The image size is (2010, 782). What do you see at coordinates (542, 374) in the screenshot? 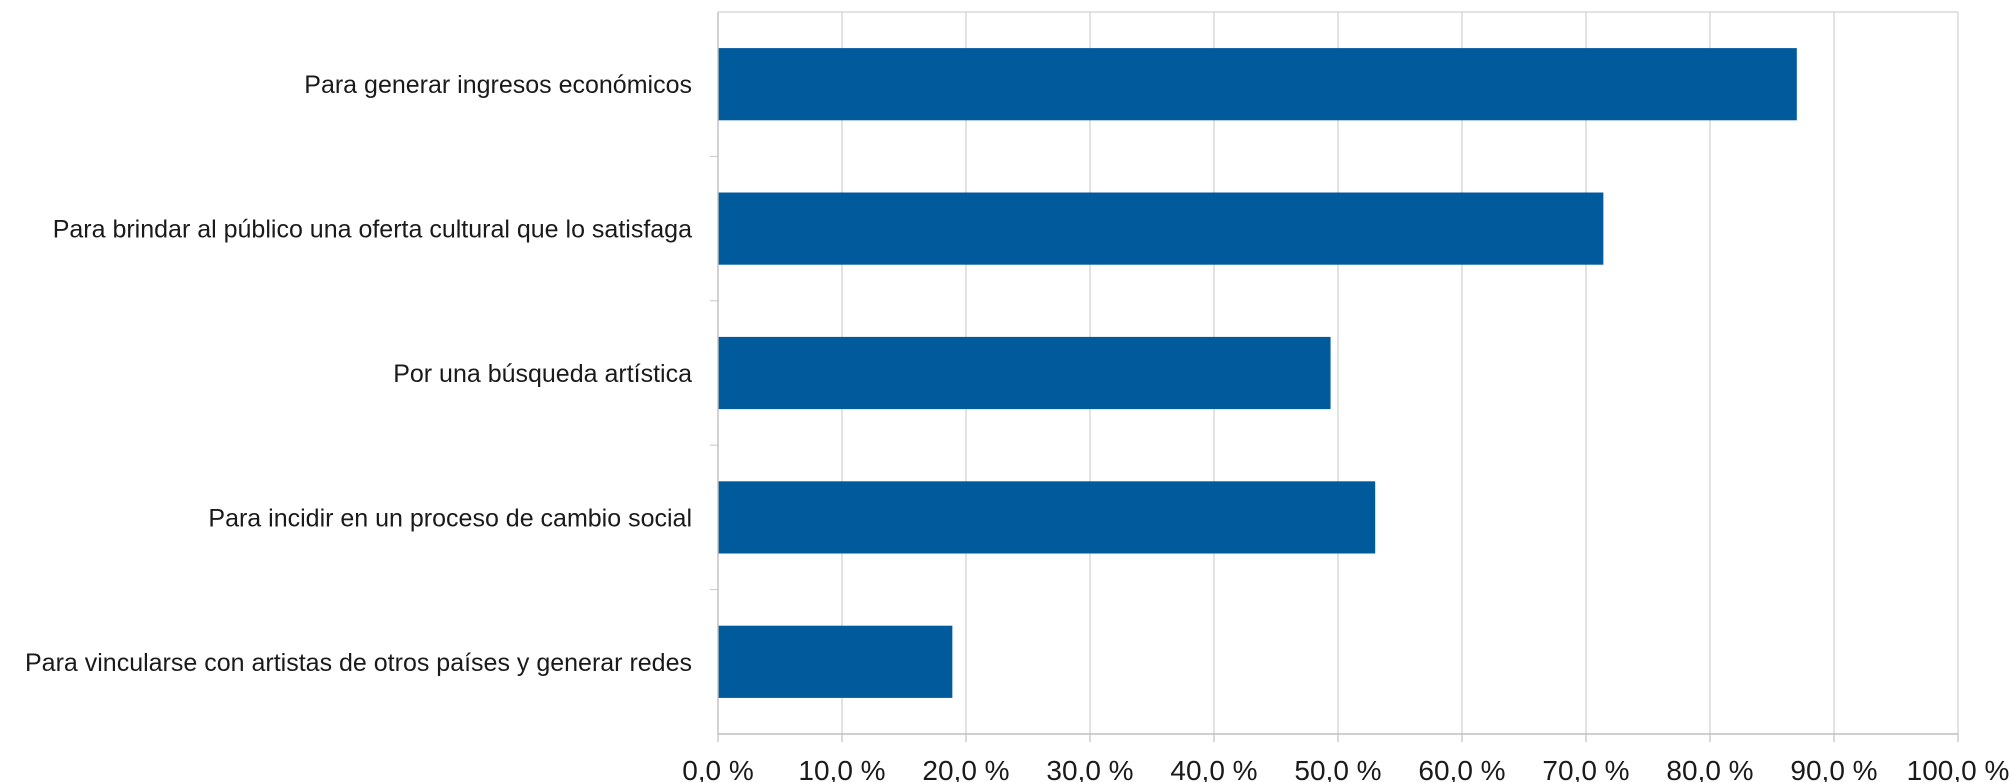
I see `category-label: Por una búsqueda artística` at bounding box center [542, 374].